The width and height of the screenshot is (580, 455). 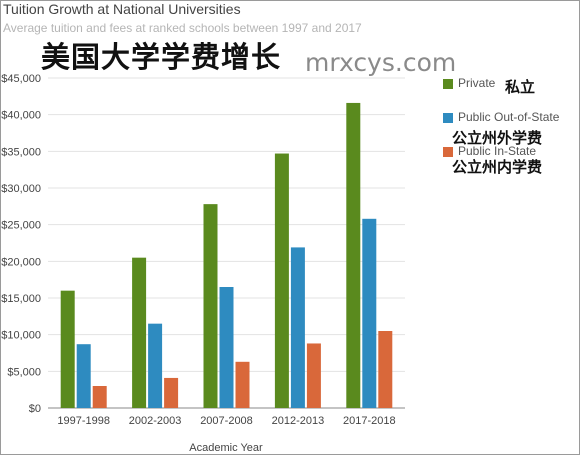 I want to click on y-tick-label: $30,000, so click(x=21, y=189).